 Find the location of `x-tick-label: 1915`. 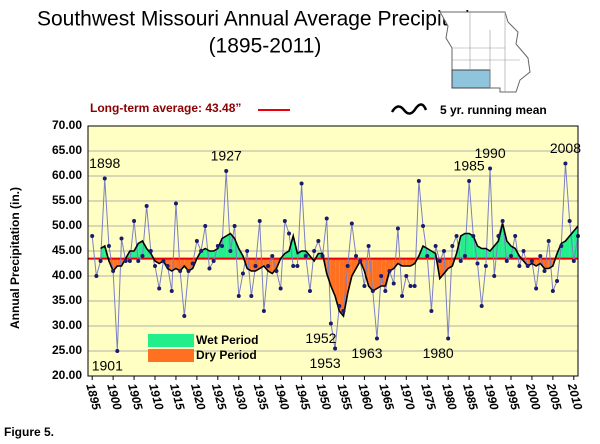

x-tick-label: 1915 is located at coordinates (177, 397).